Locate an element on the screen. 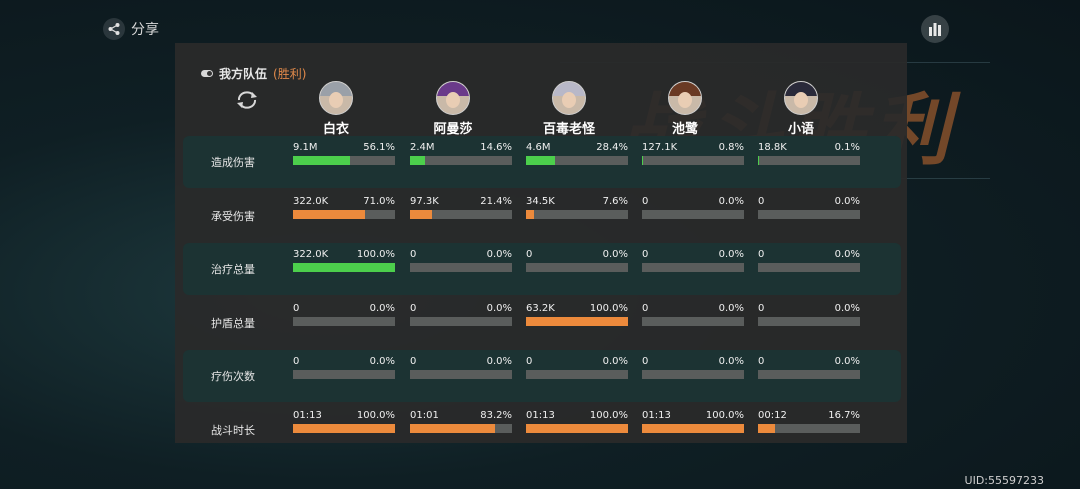 This screenshot has width=1080, height=489. share-icon is located at coordinates (114, 29).